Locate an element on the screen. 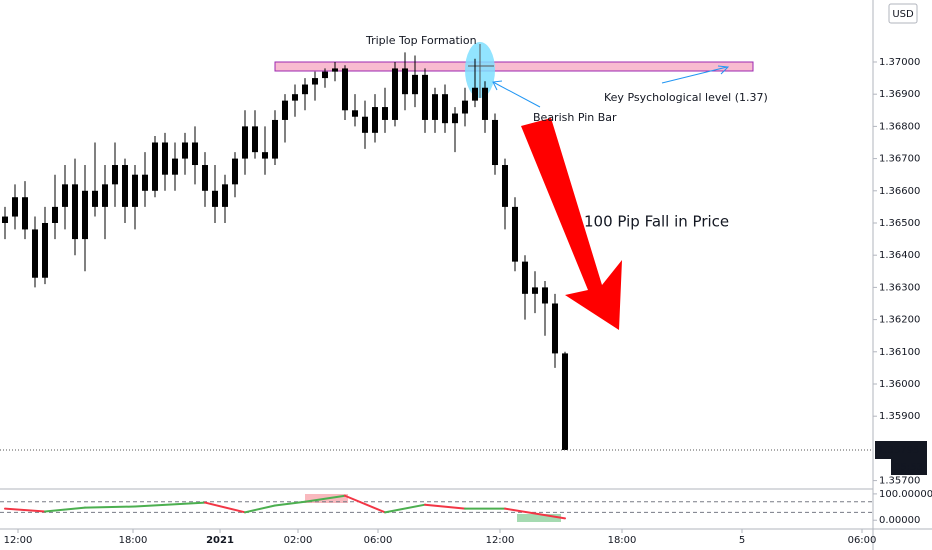 The width and height of the screenshot is (932, 550). key-level-label: Key Psychological level (1.37) is located at coordinates (686, 97).